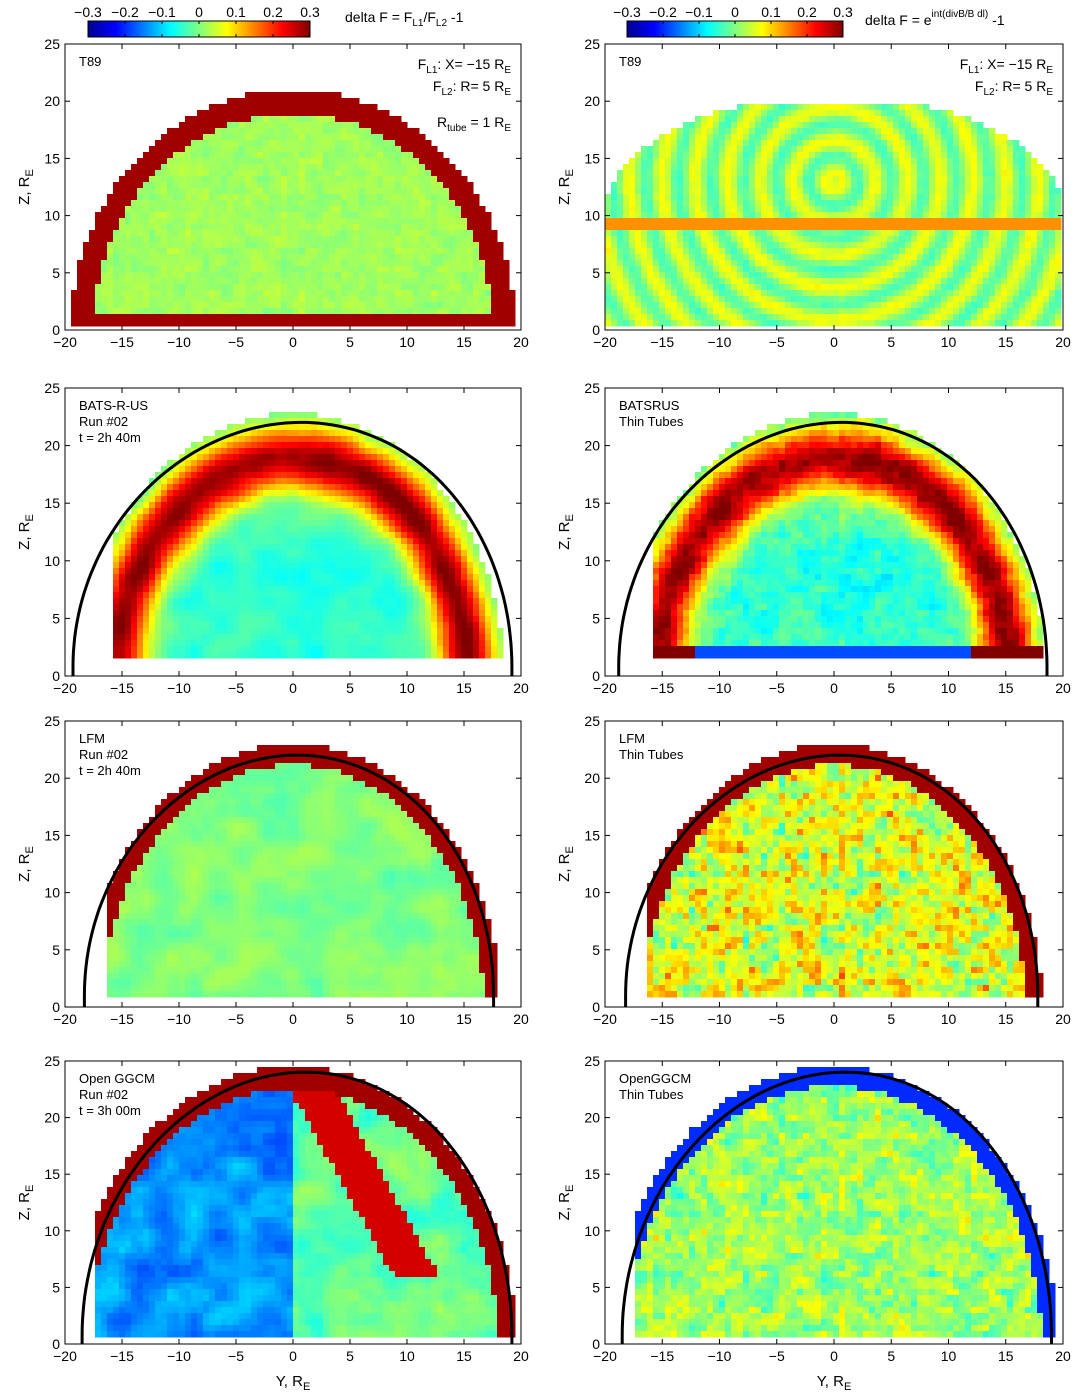  What do you see at coordinates (179, 342) in the screenshot?
I see `x-tick-label: −10` at bounding box center [179, 342].